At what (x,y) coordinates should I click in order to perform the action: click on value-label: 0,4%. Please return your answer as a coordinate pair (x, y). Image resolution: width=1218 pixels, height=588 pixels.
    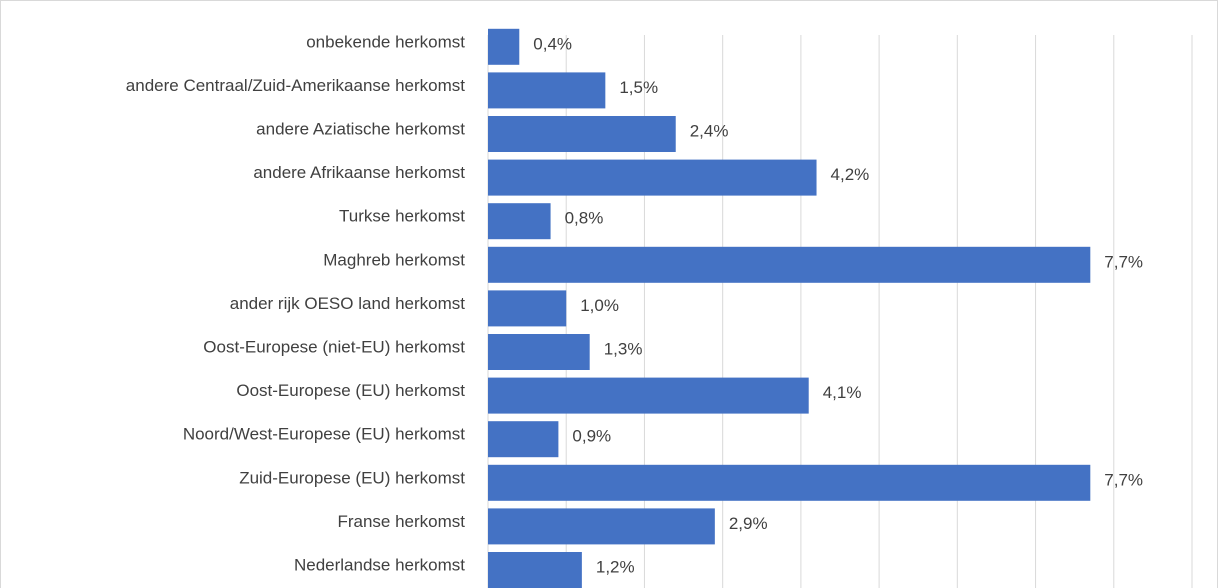
    Looking at the image, I should click on (552, 43).